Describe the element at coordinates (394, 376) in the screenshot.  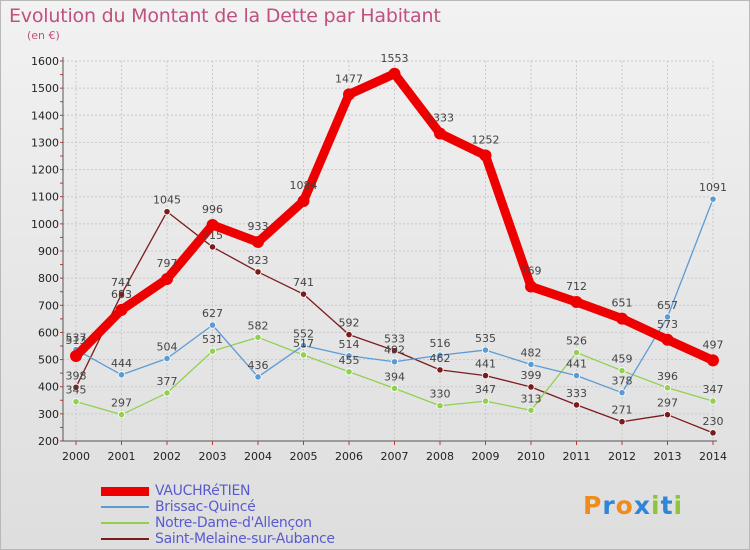
I see `data-label: 394` at that location.